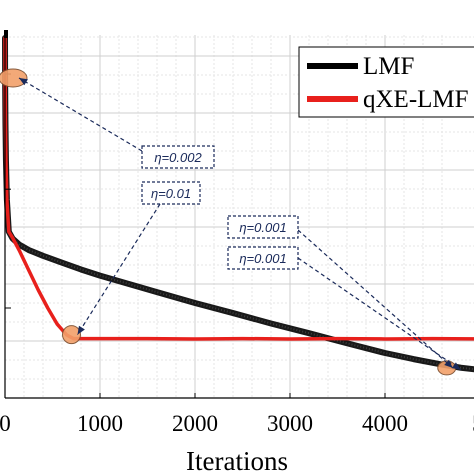 The height and width of the screenshot is (474, 474). Describe the element at coordinates (416, 99) in the screenshot. I see `legend-entry: qXE-LMF` at that location.